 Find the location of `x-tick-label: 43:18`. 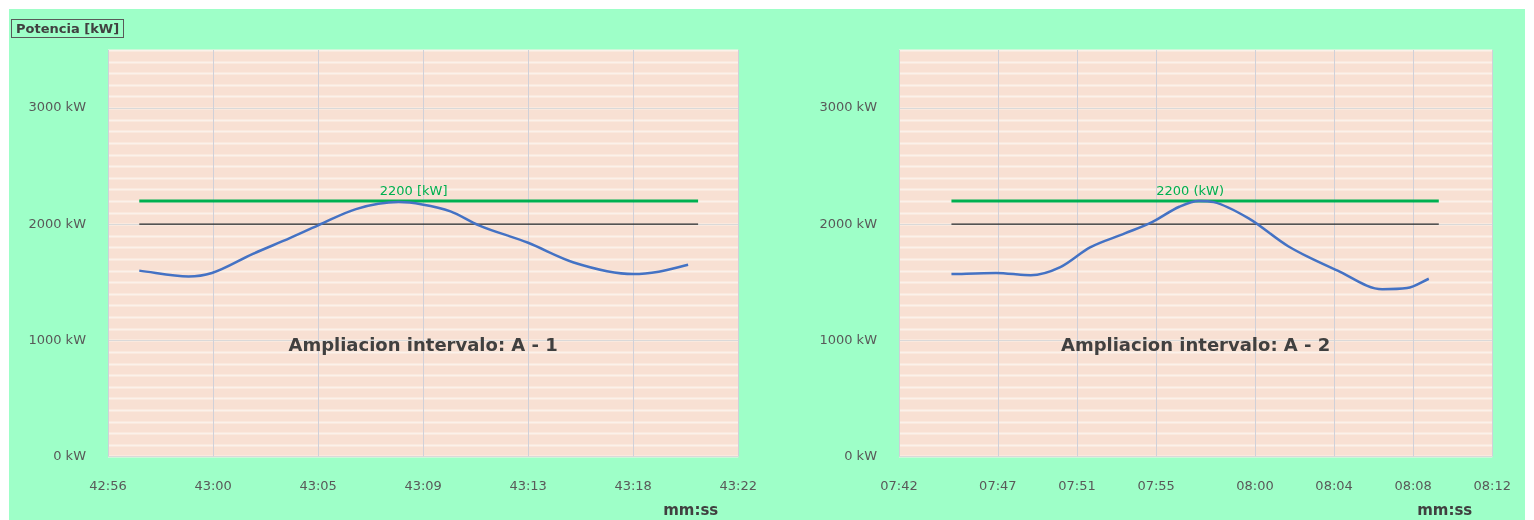

x-tick-label: 43:18 is located at coordinates (633, 485).